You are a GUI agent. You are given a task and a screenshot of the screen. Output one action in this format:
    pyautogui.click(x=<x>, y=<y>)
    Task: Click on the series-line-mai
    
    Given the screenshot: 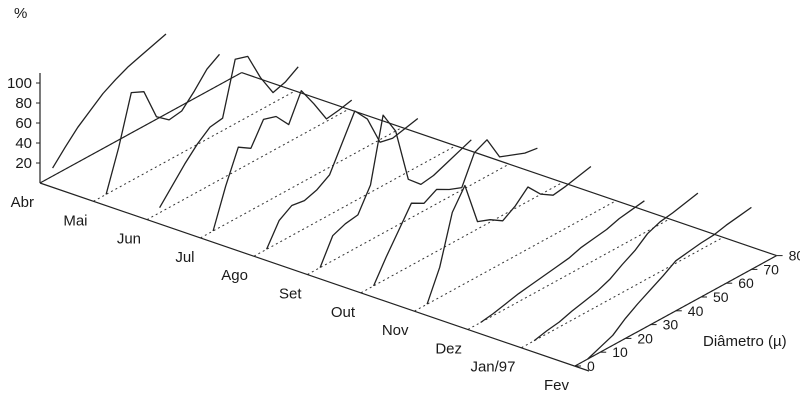 What is the action you would take?
    pyautogui.click(x=162, y=124)
    